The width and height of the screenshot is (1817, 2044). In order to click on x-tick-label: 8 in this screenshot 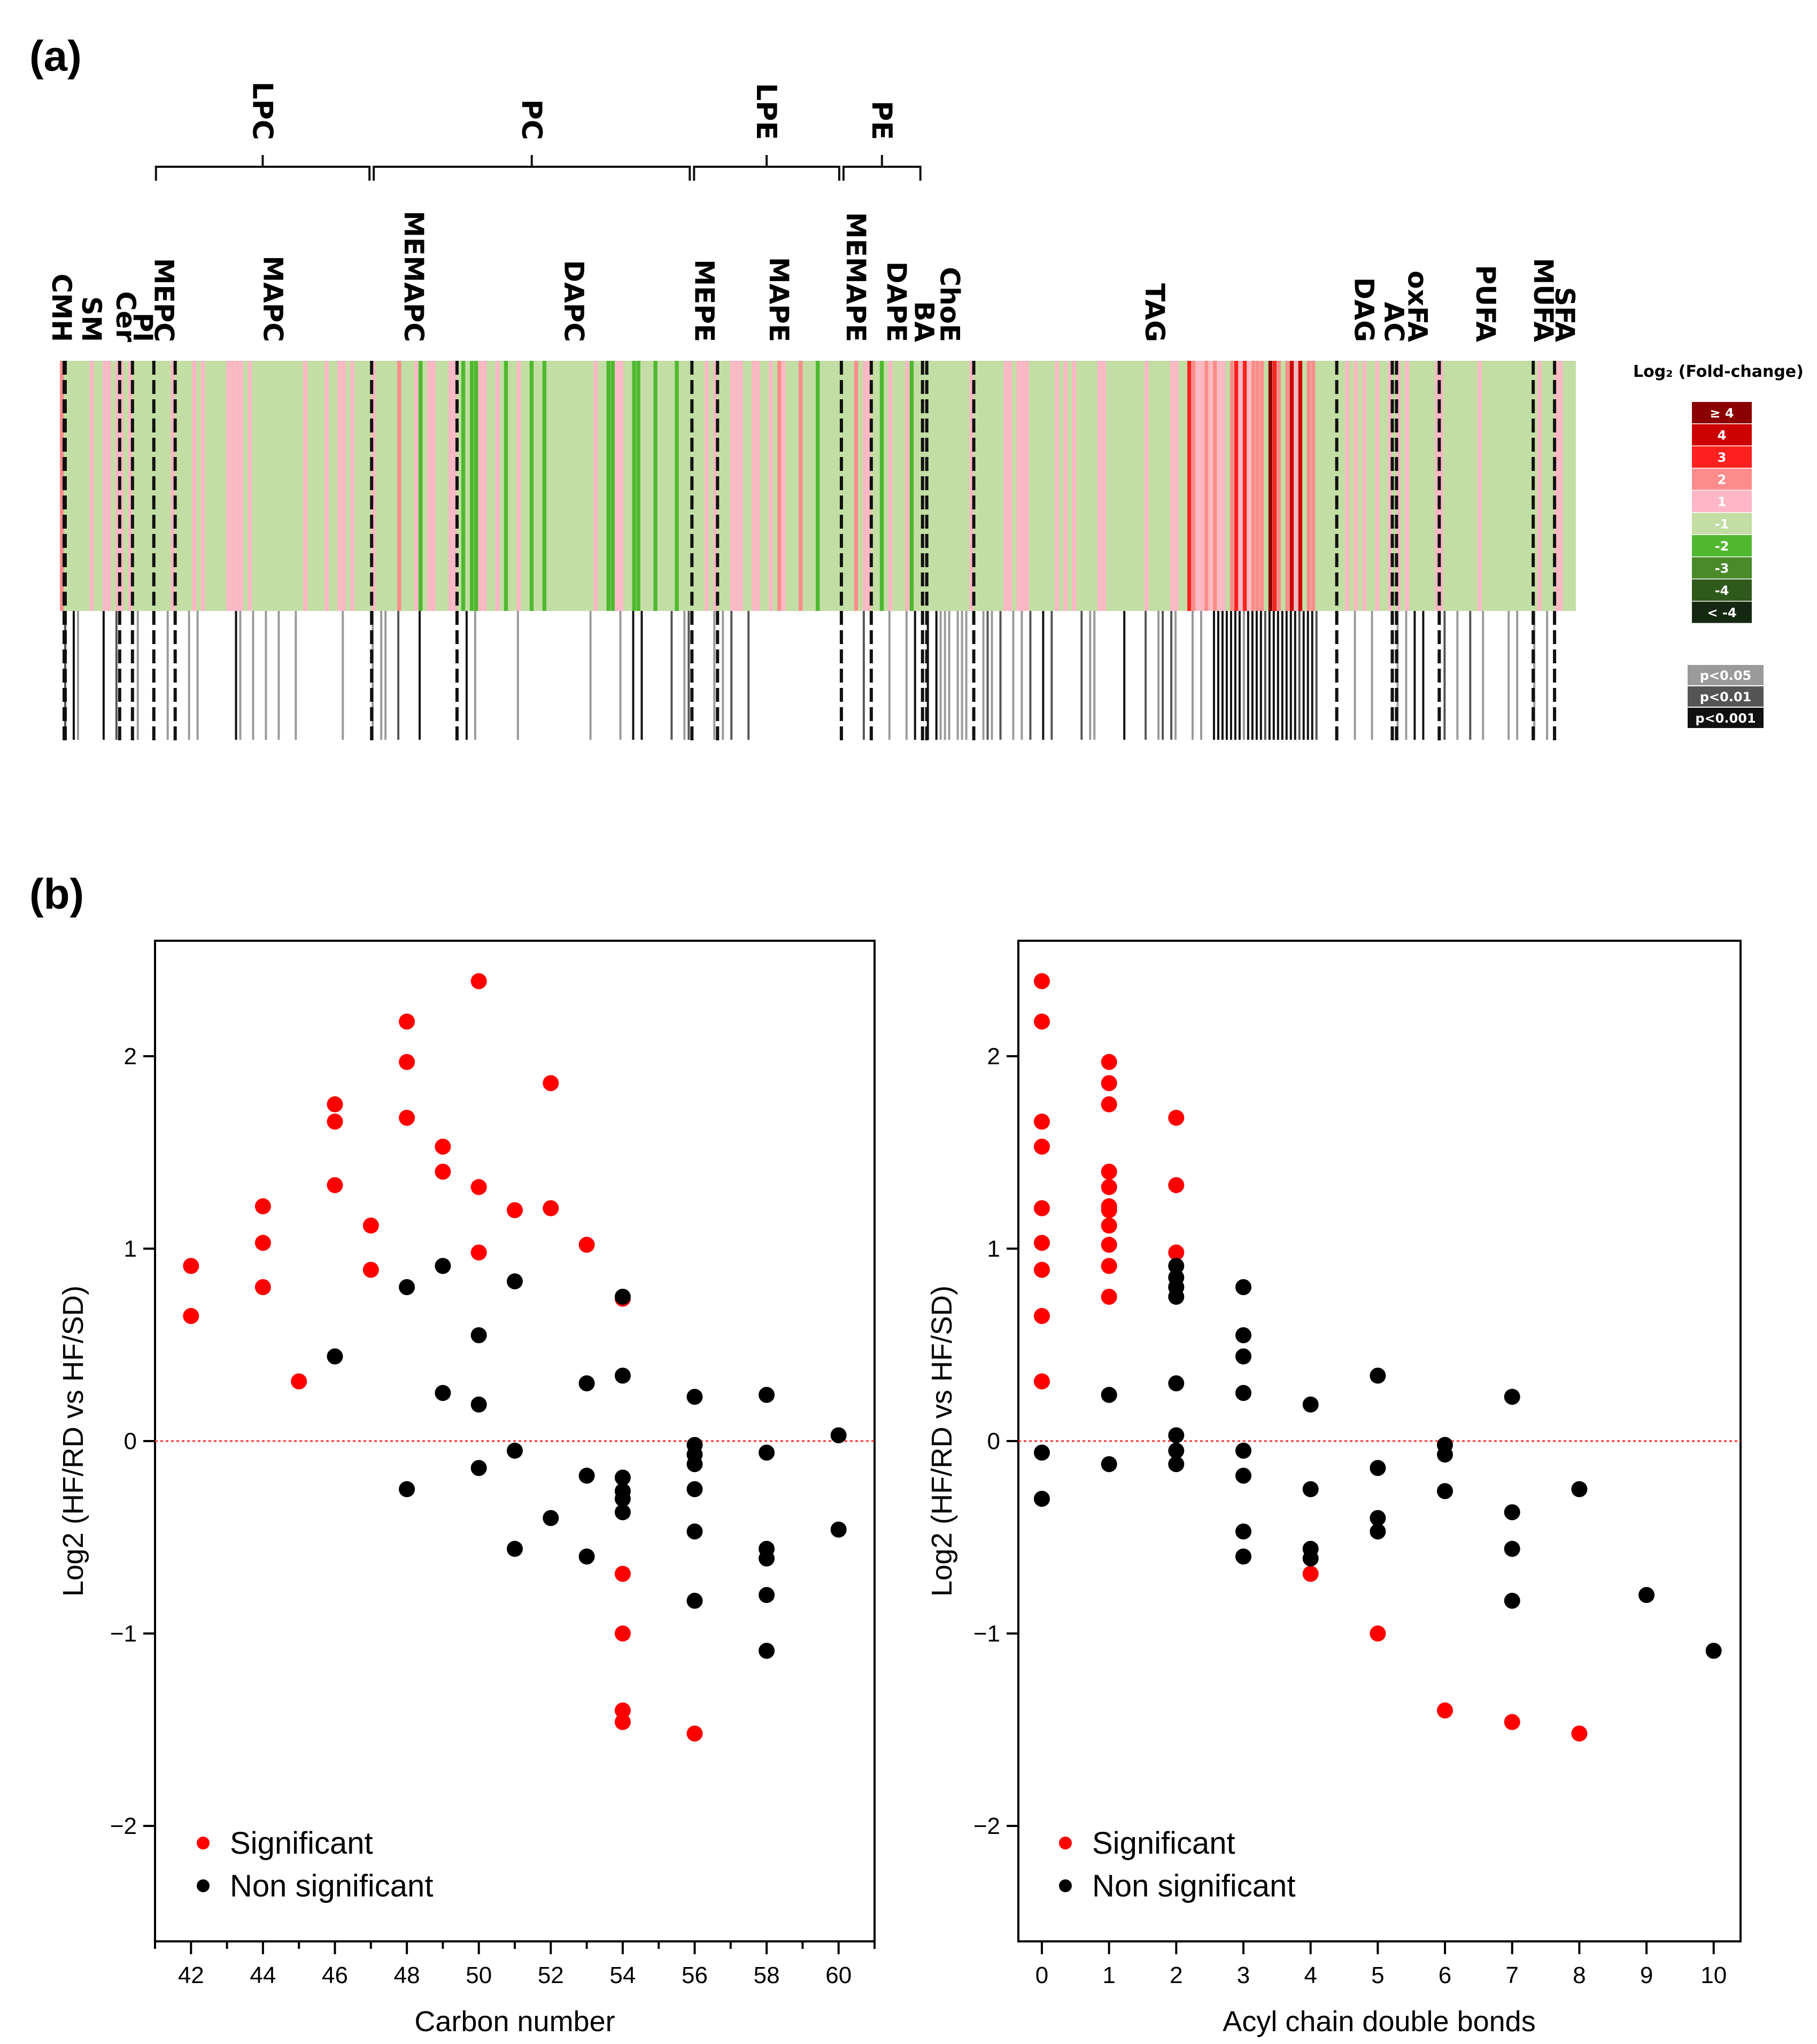, I will do `click(1579, 1975)`.